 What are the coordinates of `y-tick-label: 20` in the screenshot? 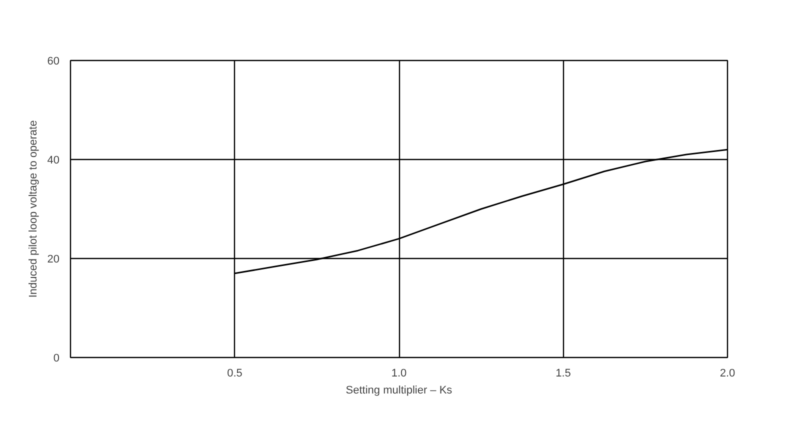 It's located at (53, 260).